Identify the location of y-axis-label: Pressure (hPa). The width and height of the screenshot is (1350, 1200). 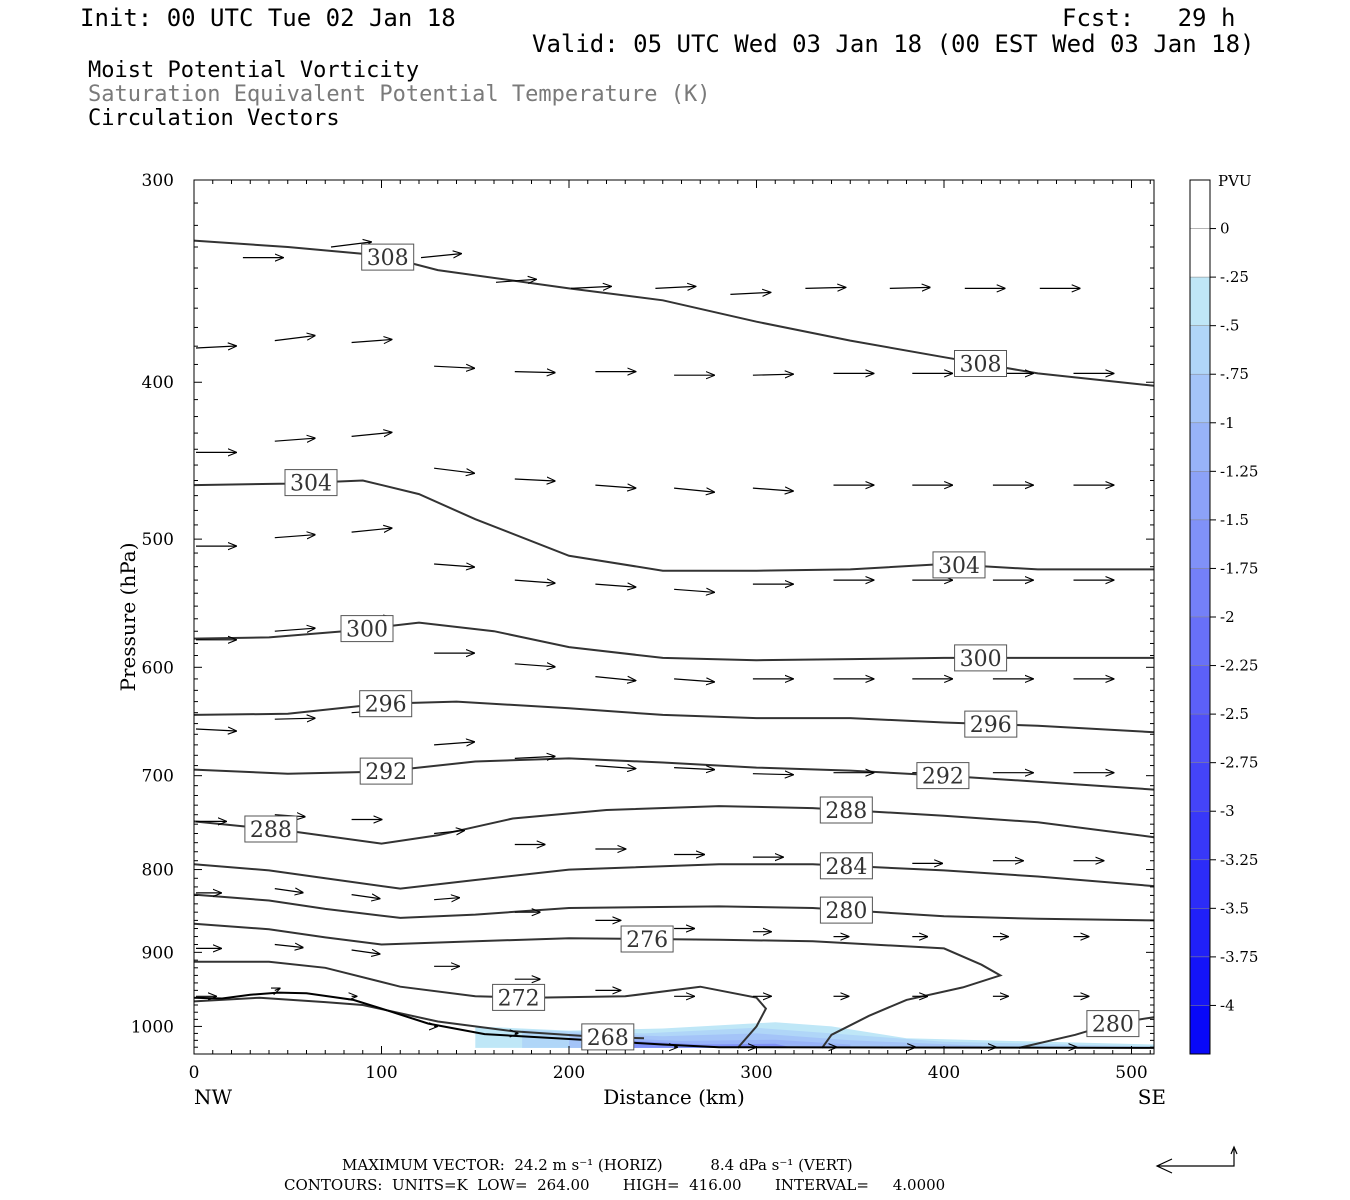
(128, 617).